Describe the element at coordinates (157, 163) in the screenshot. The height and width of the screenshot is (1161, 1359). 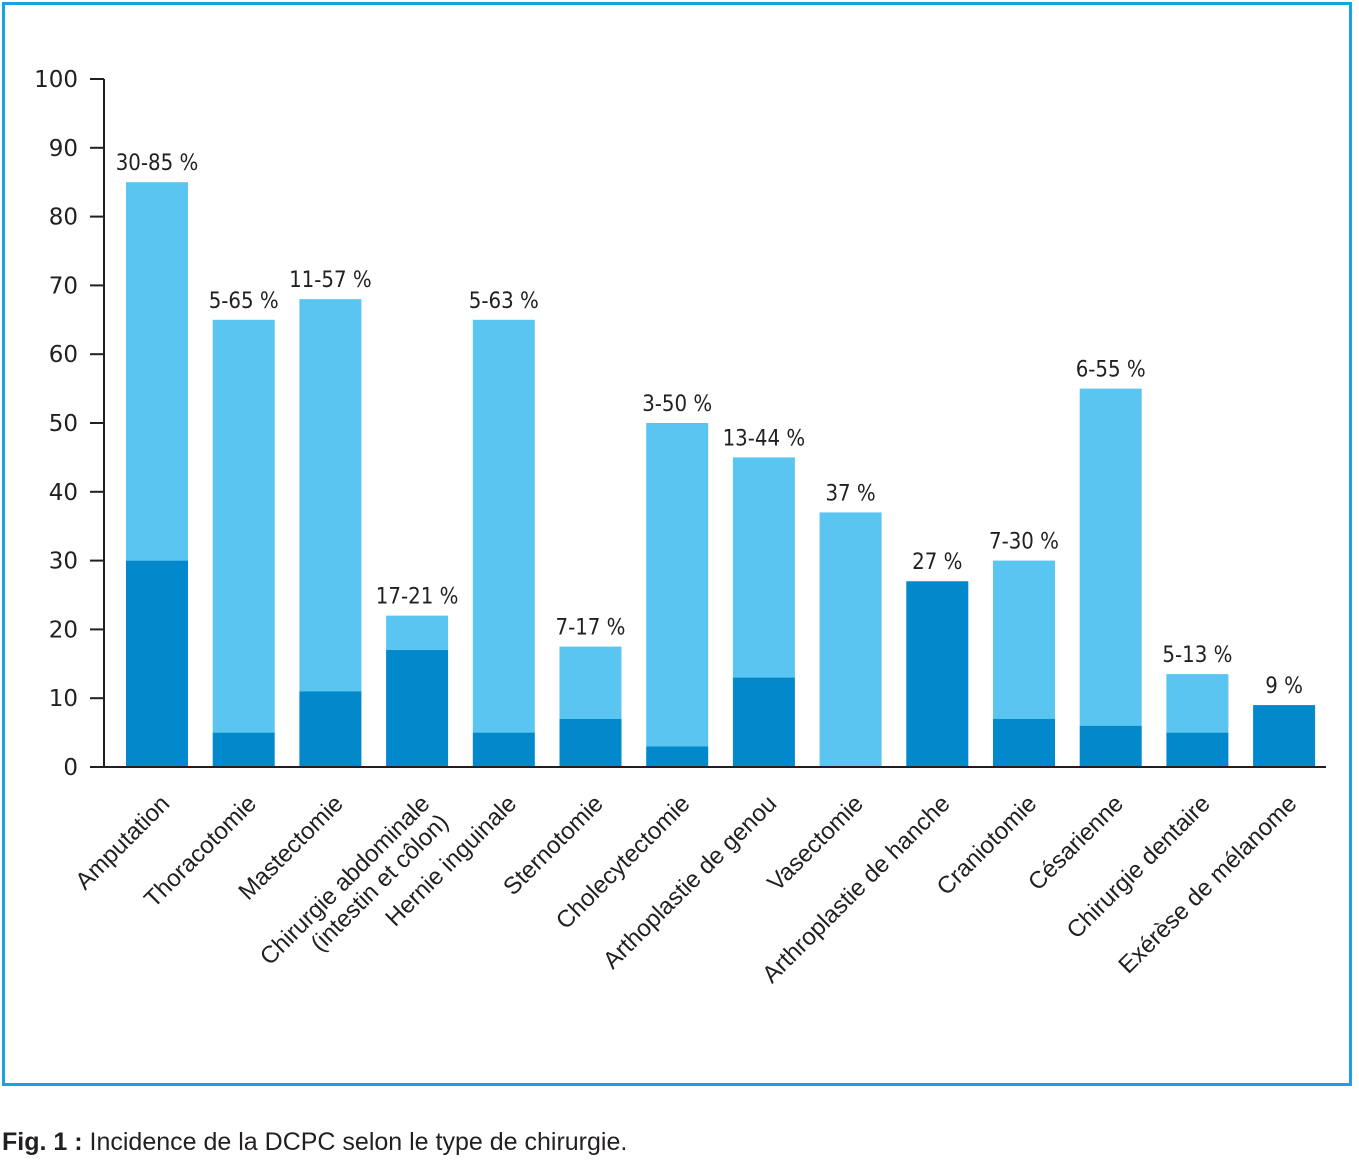
I see `data-label-0: 30-85 %` at that location.